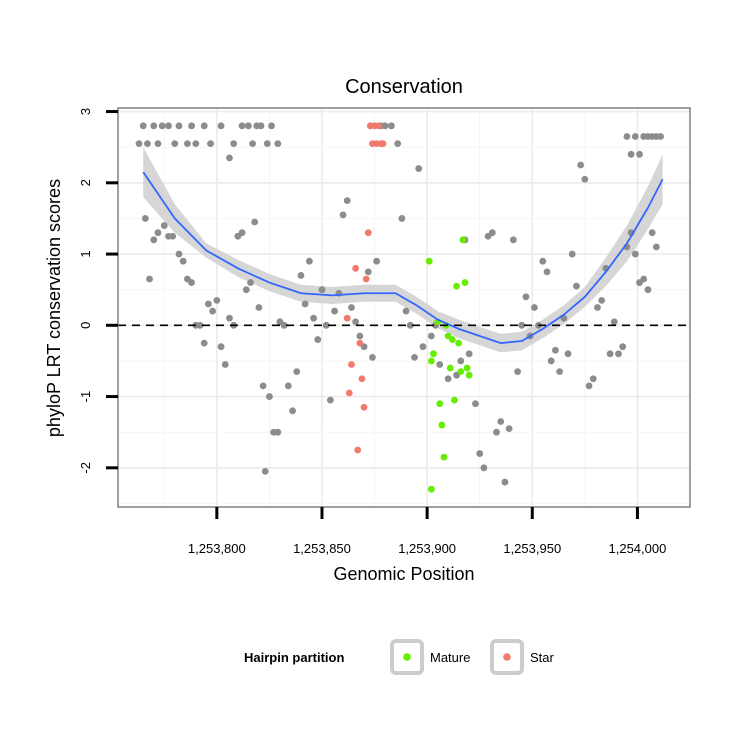 This screenshot has height=750, width=750. What do you see at coordinates (85, 182) in the screenshot?
I see `y-tick-label: 2` at bounding box center [85, 182].